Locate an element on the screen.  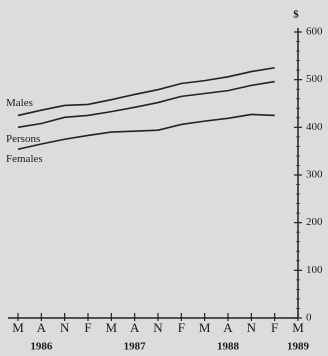
y-tick-label: 200 is located at coordinates (314, 222).